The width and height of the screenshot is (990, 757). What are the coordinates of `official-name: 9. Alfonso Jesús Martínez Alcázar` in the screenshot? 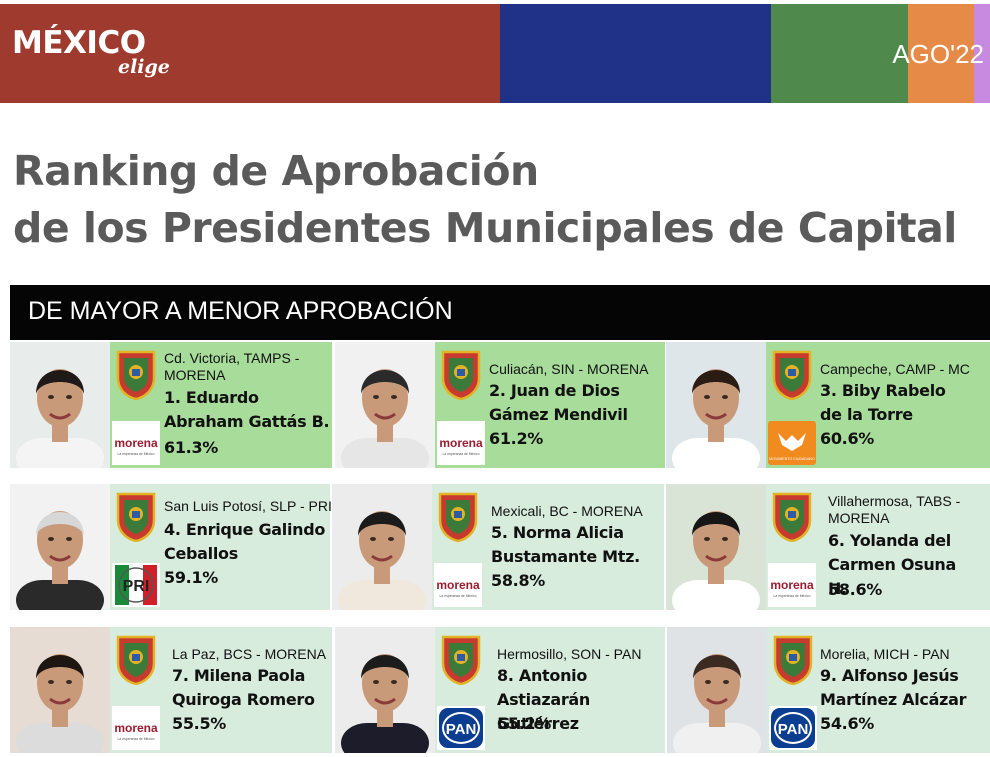 It's located at (893, 687).